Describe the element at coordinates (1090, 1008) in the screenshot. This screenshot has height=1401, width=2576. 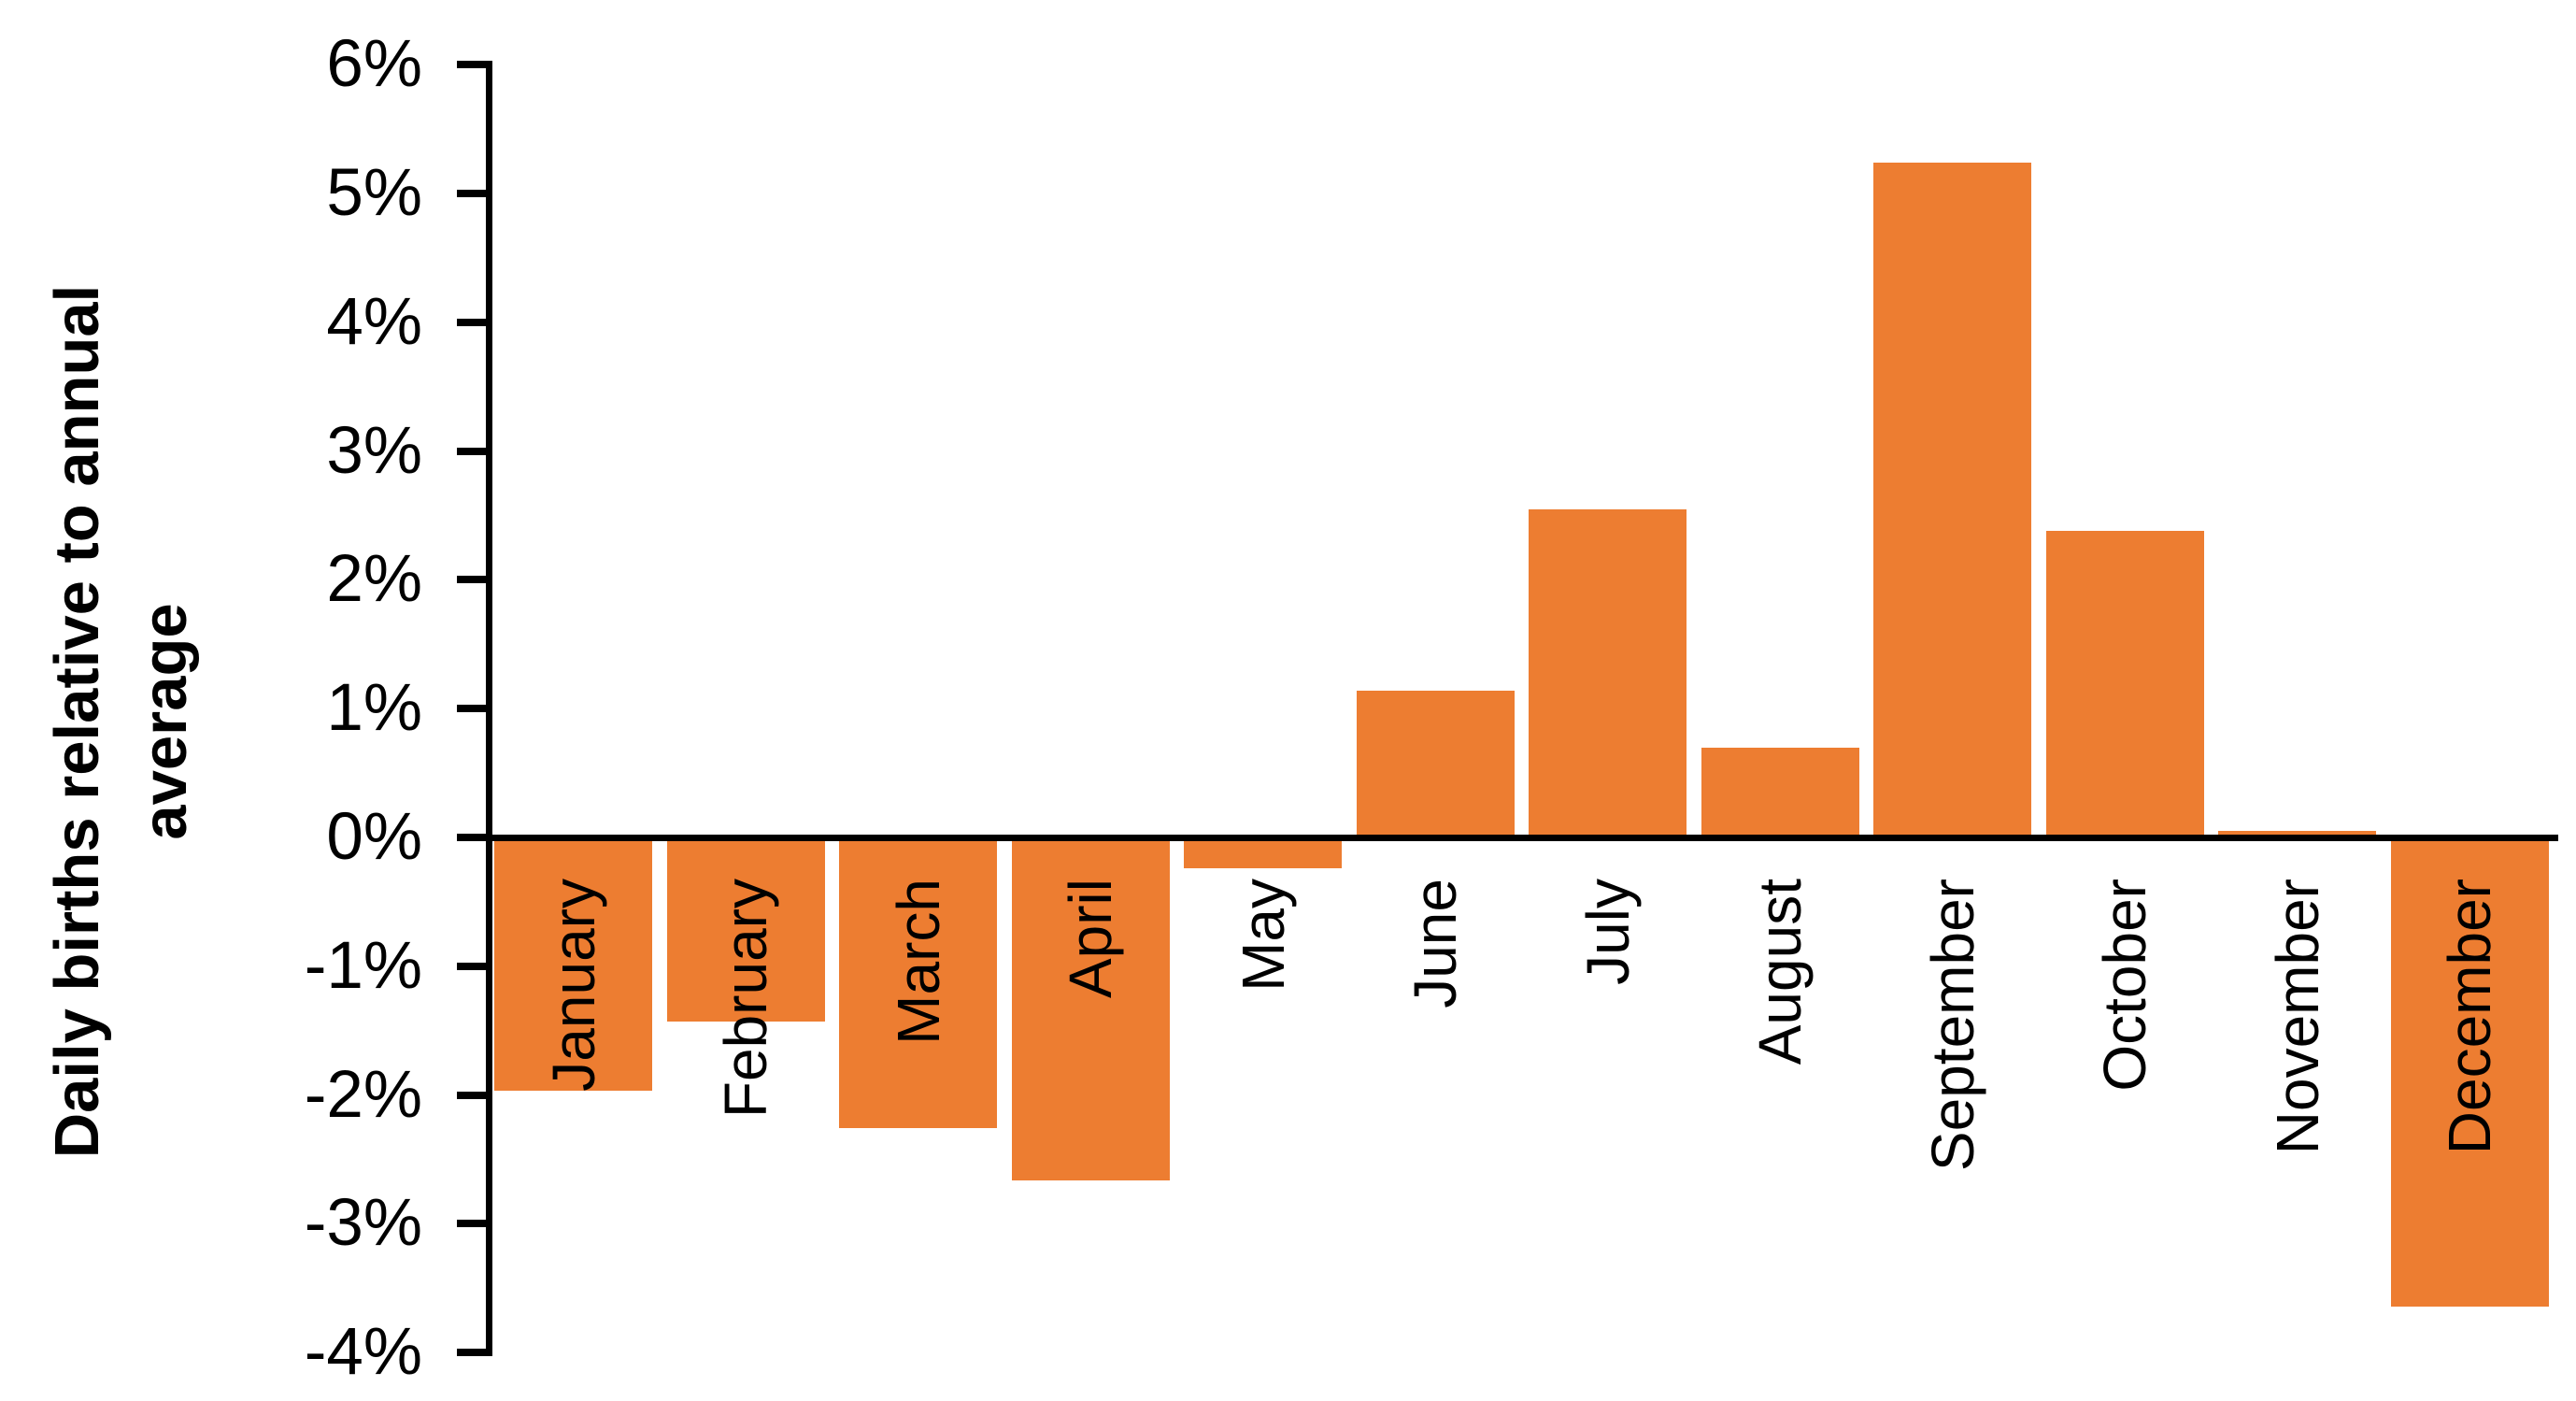
I see `bar-april` at that location.